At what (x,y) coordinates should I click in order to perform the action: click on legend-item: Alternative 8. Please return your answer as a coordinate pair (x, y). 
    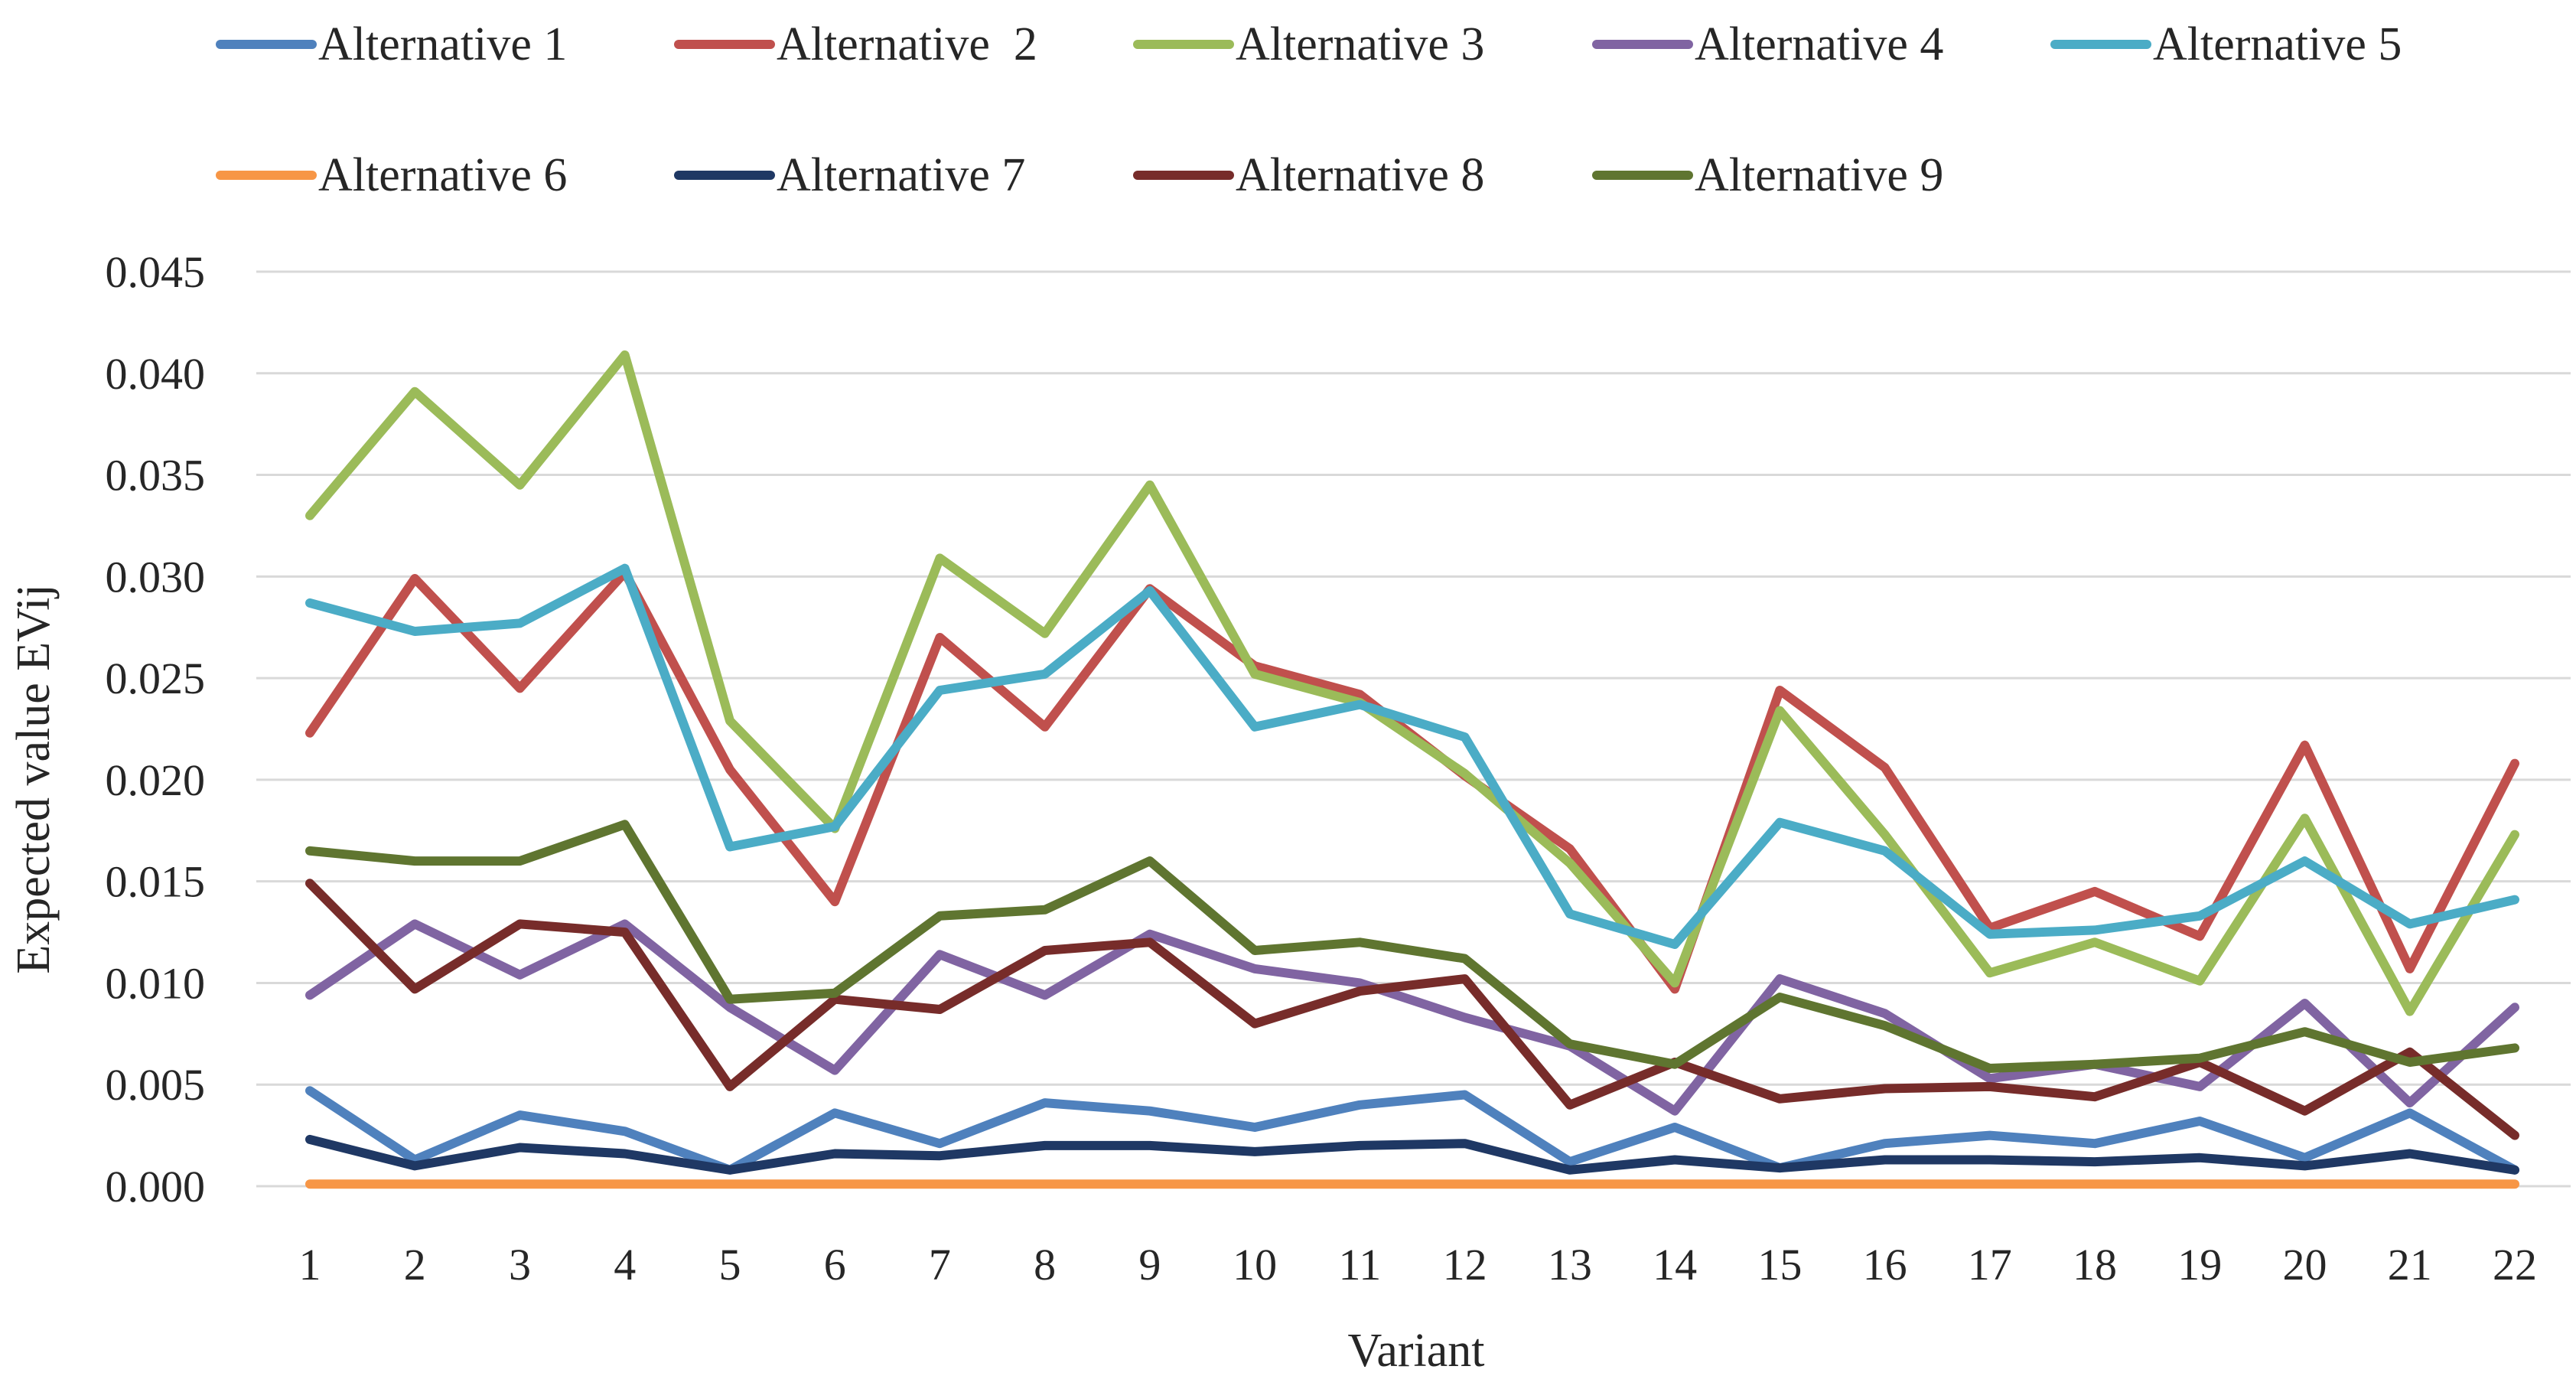
    Looking at the image, I should click on (1308, 175).